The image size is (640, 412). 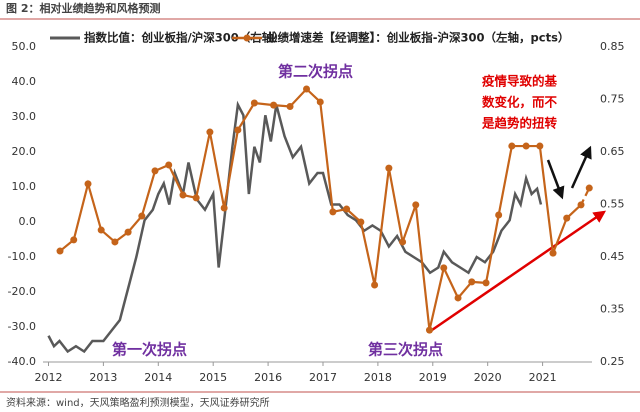 What do you see at coordinates (378, 377) in the screenshot?
I see `x-tick-label: 2018` at bounding box center [378, 377].